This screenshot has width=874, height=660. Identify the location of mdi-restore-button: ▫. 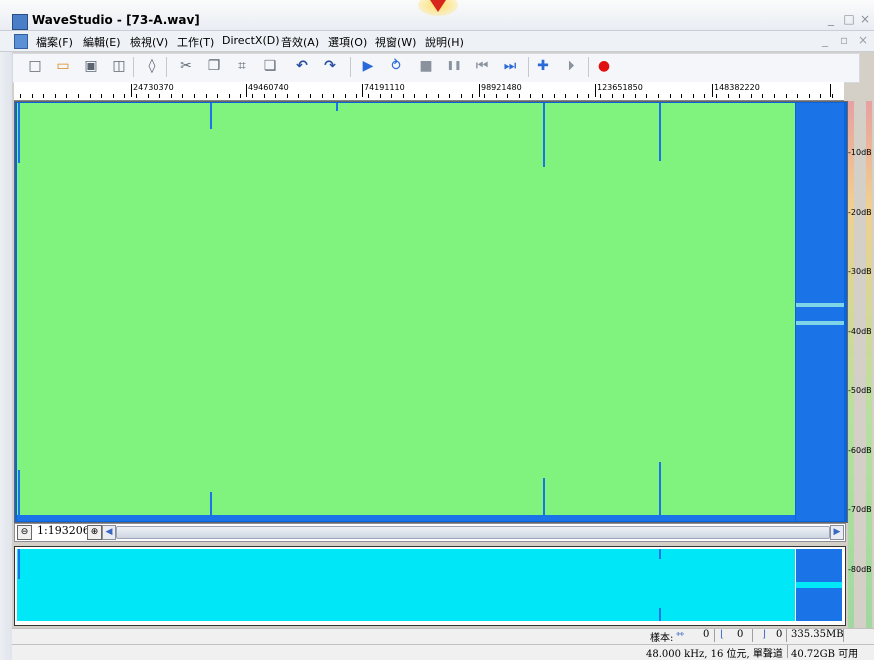
(844, 40).